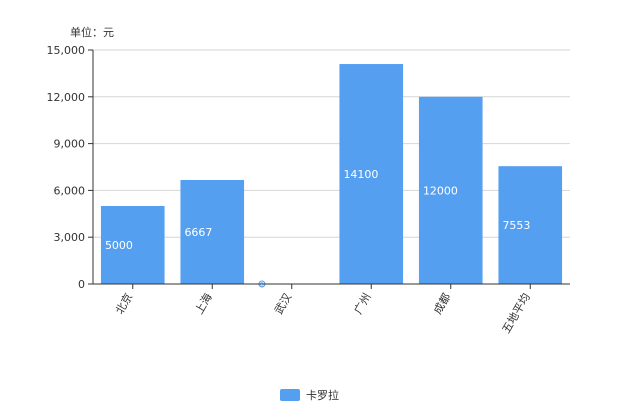 The width and height of the screenshot is (620, 417). What do you see at coordinates (442, 304) in the screenshot?
I see `x-tick-label: 成都` at bounding box center [442, 304].